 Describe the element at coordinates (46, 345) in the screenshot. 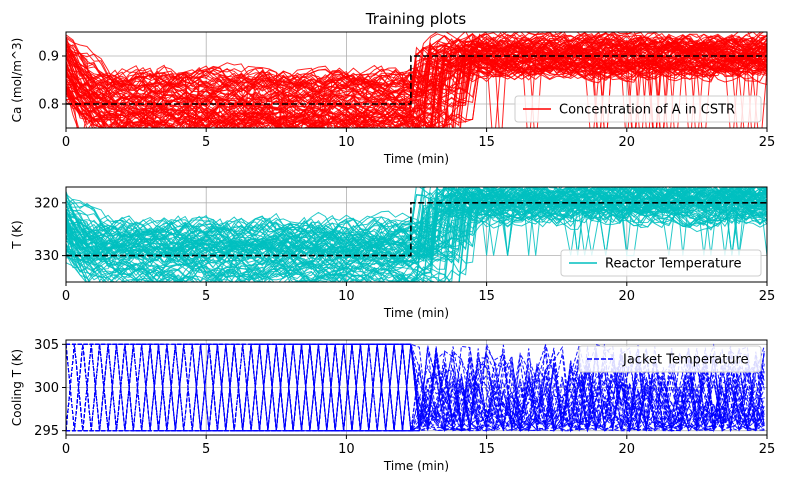

I see `y-tick-label: 305` at that location.